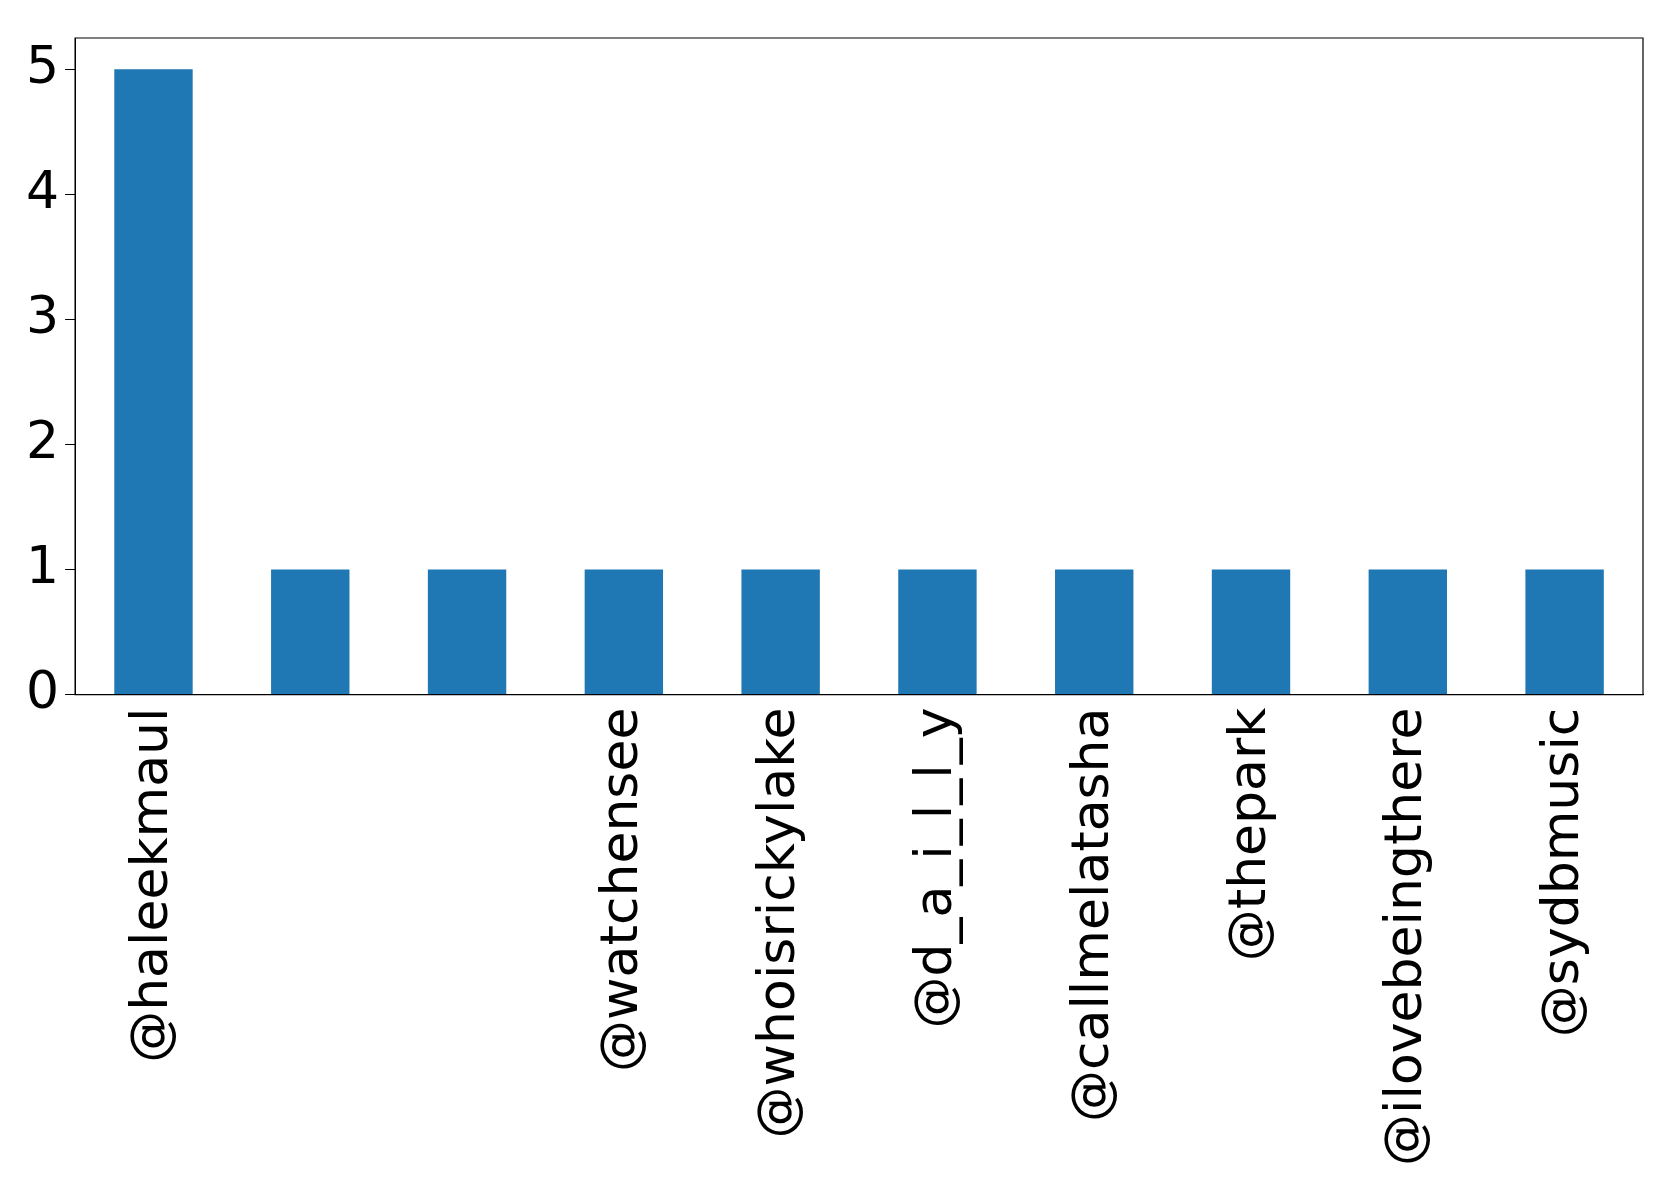 This screenshot has height=1179, width=1679. Describe the element at coordinates (42, 314) in the screenshot. I see `y-tick-label: 3` at that location.